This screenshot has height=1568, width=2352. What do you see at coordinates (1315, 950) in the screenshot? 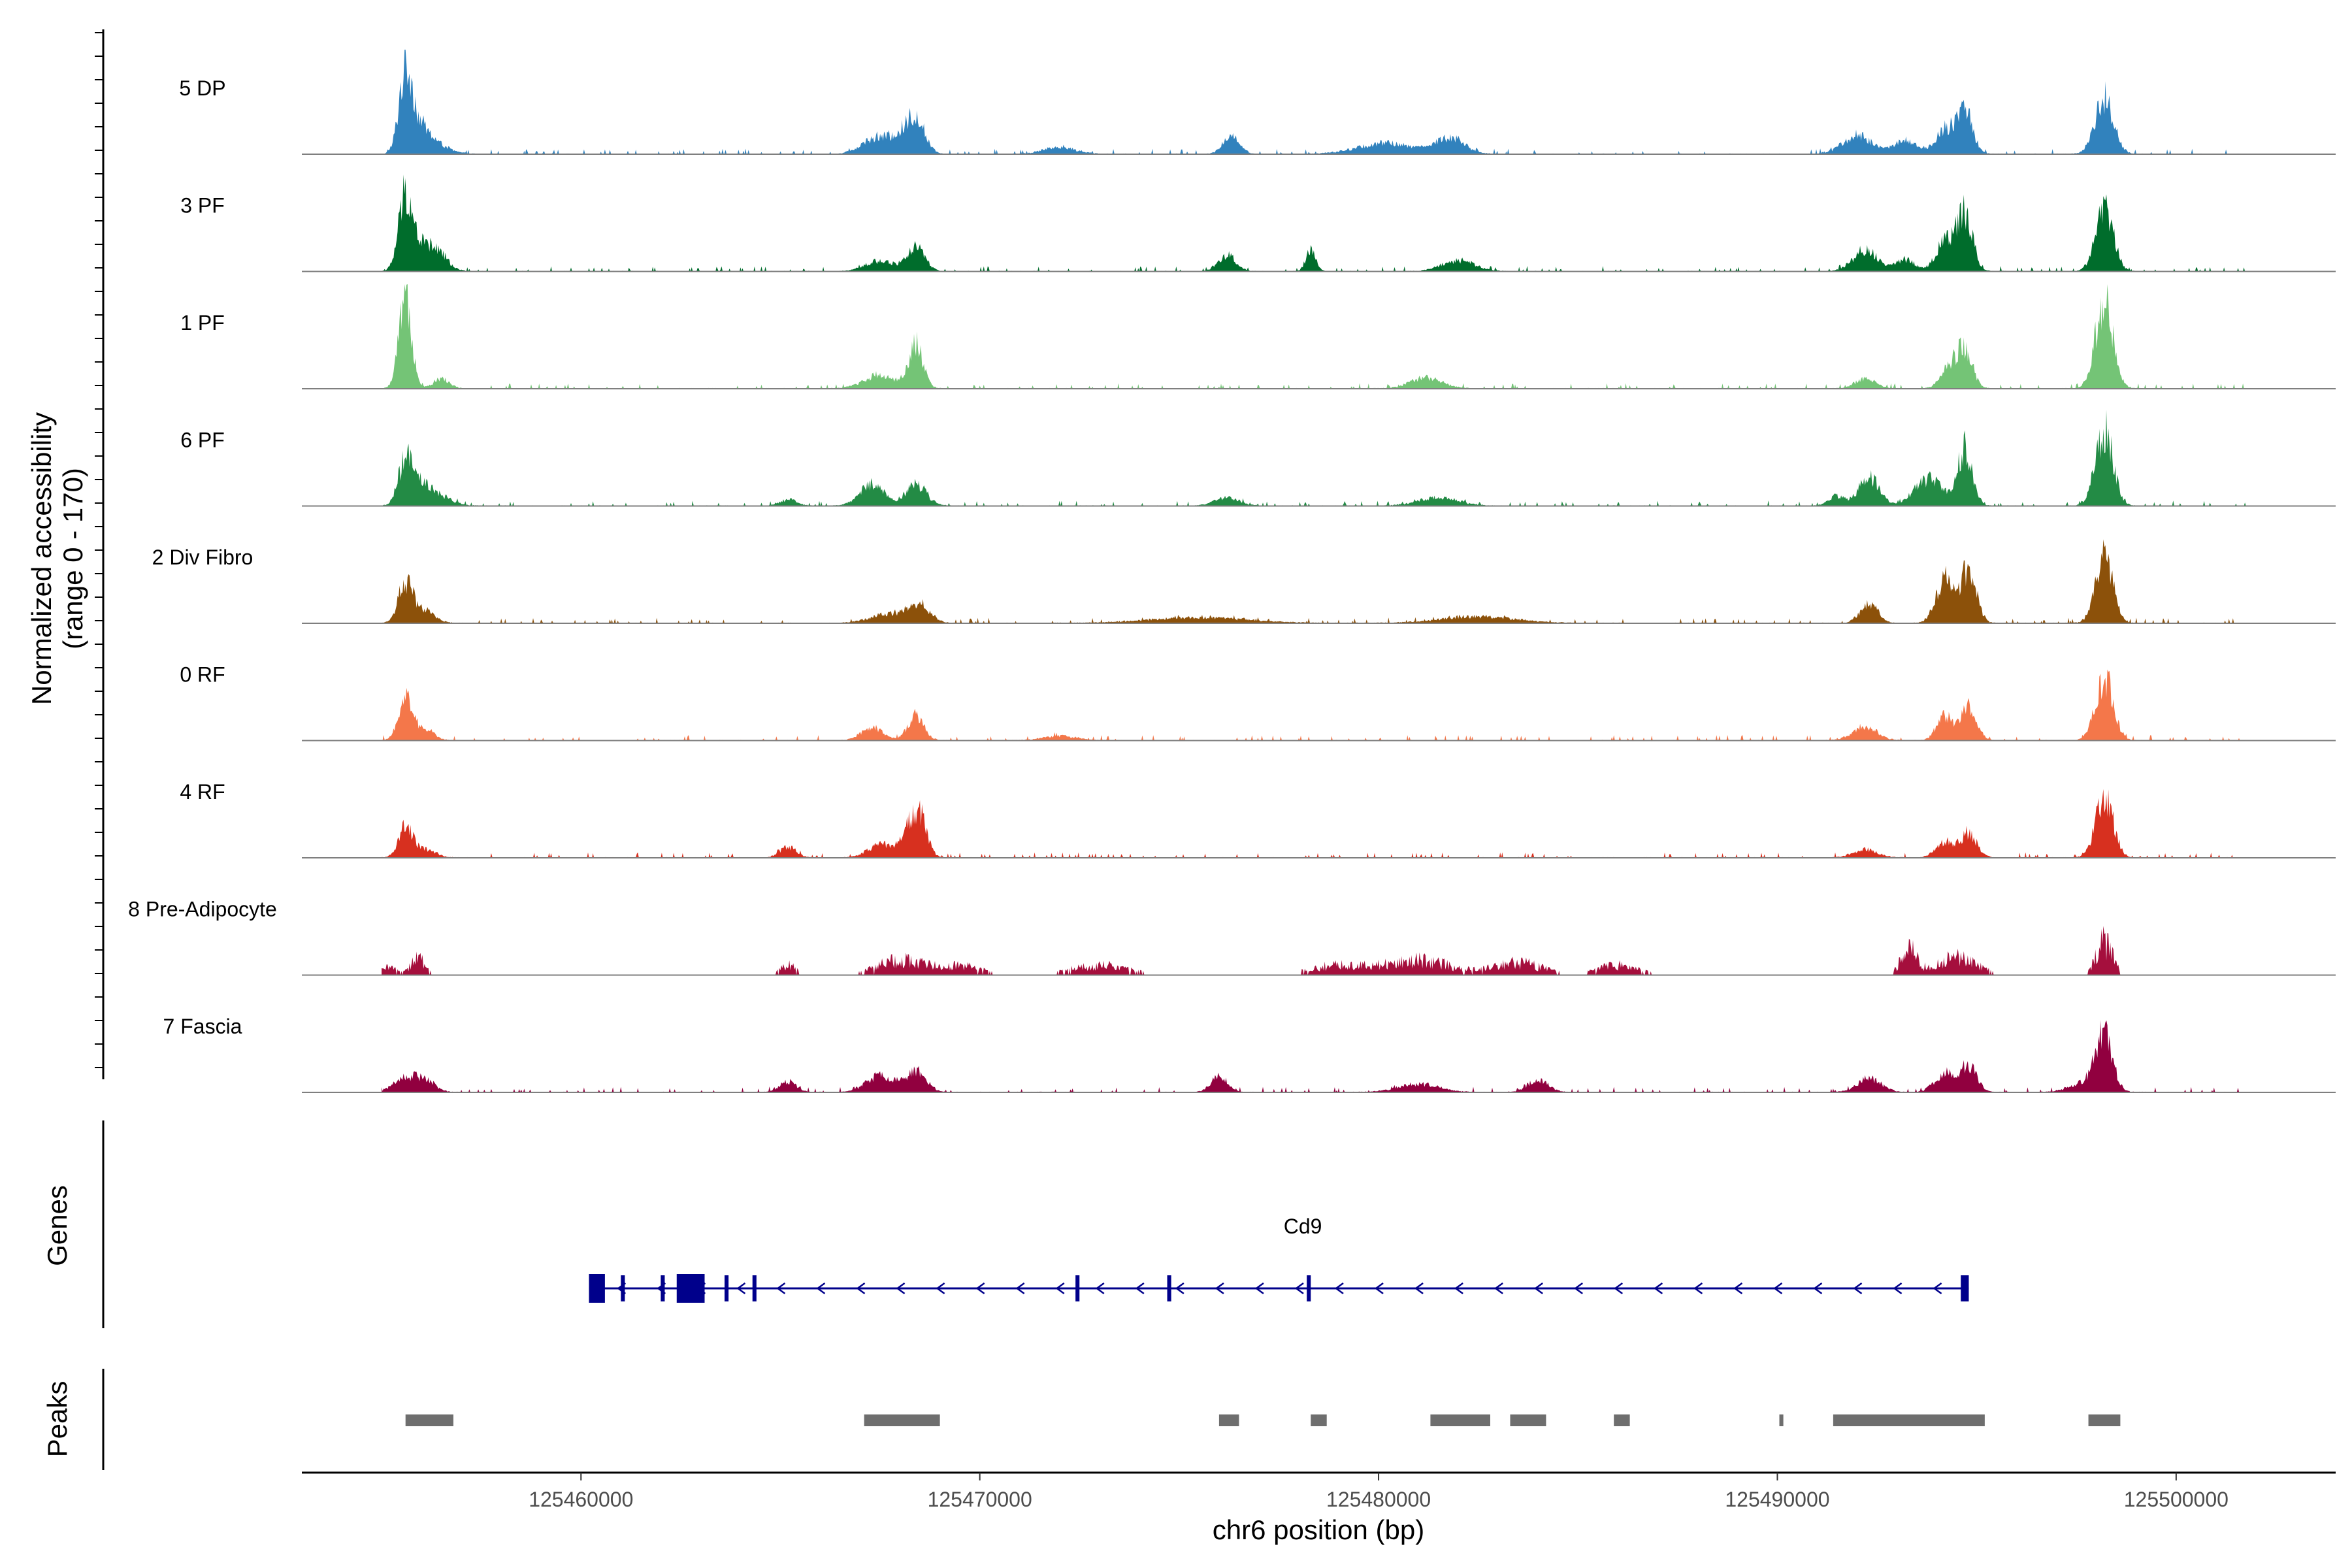
I see `coverage-area-8-pre-adipocyte` at bounding box center [1315, 950].